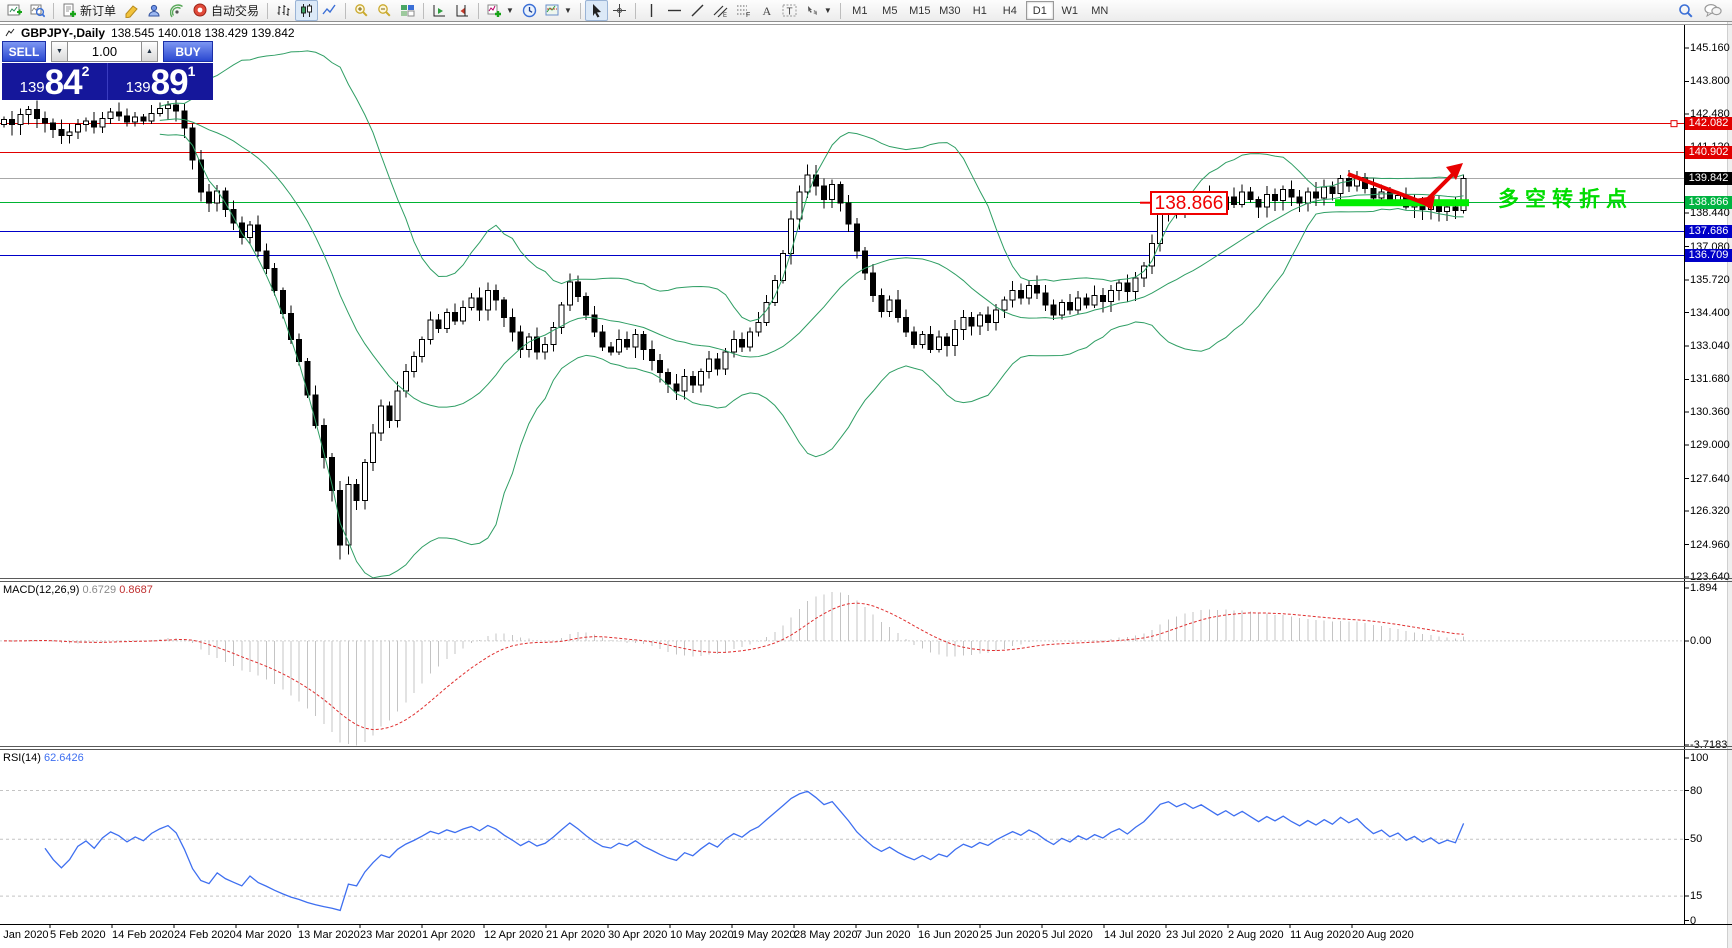 Image resolution: width=1732 pixels, height=948 pixels. What do you see at coordinates (766, 10) in the screenshot?
I see `text-button: A` at bounding box center [766, 10].